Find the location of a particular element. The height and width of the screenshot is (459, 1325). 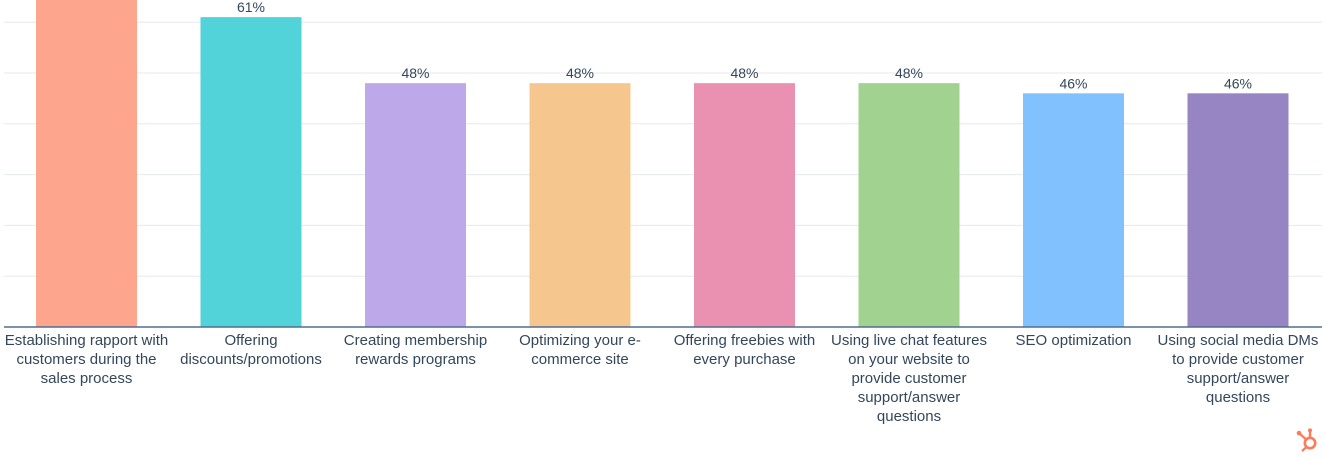

data-label: 61% is located at coordinates (251, 7).